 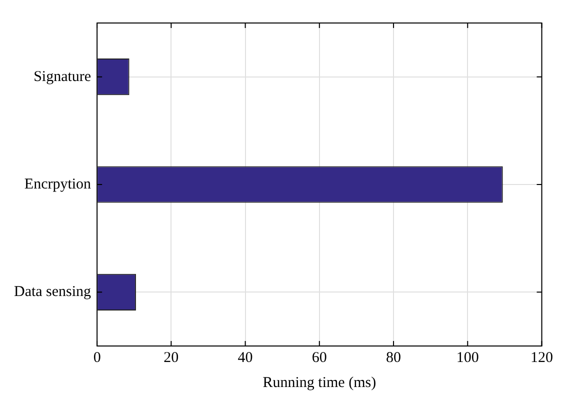 What do you see at coordinates (63, 76) in the screenshot?
I see `y-tick-label: Signature` at bounding box center [63, 76].